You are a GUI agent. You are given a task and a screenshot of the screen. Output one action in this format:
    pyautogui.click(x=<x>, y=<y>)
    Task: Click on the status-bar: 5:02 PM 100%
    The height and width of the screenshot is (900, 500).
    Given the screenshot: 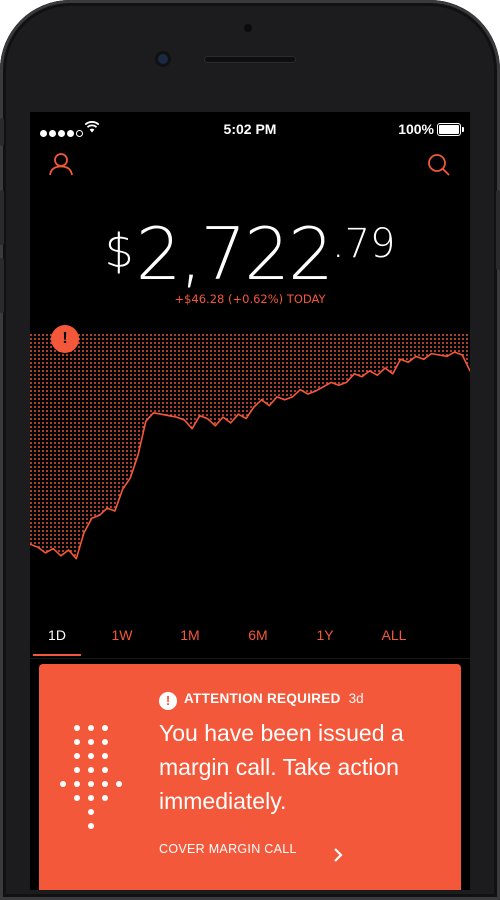 What is the action you would take?
    pyautogui.click(x=250, y=129)
    